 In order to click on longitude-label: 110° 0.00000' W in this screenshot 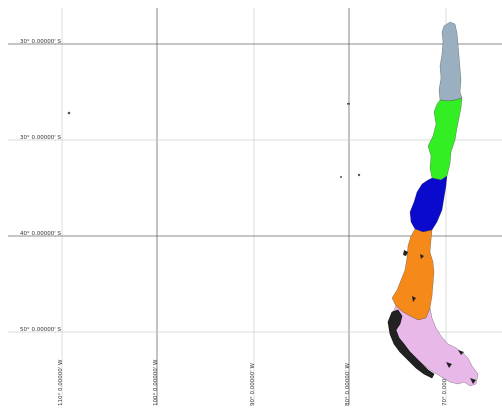, I will do `click(61, 382)`.